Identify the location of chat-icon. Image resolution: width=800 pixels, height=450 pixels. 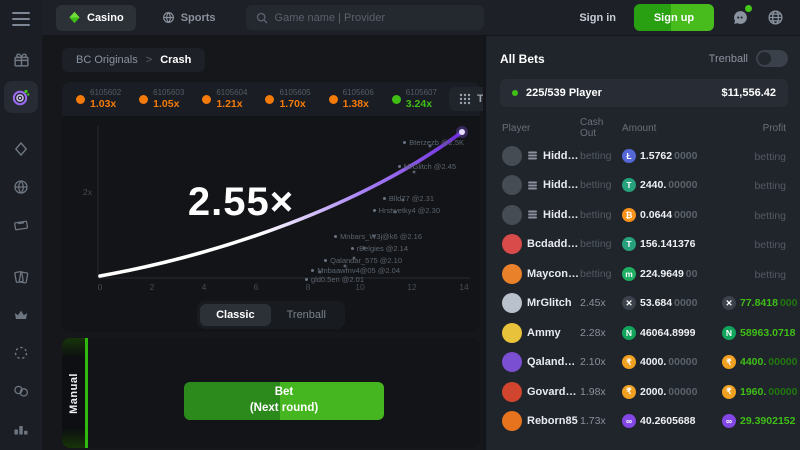
(740, 17).